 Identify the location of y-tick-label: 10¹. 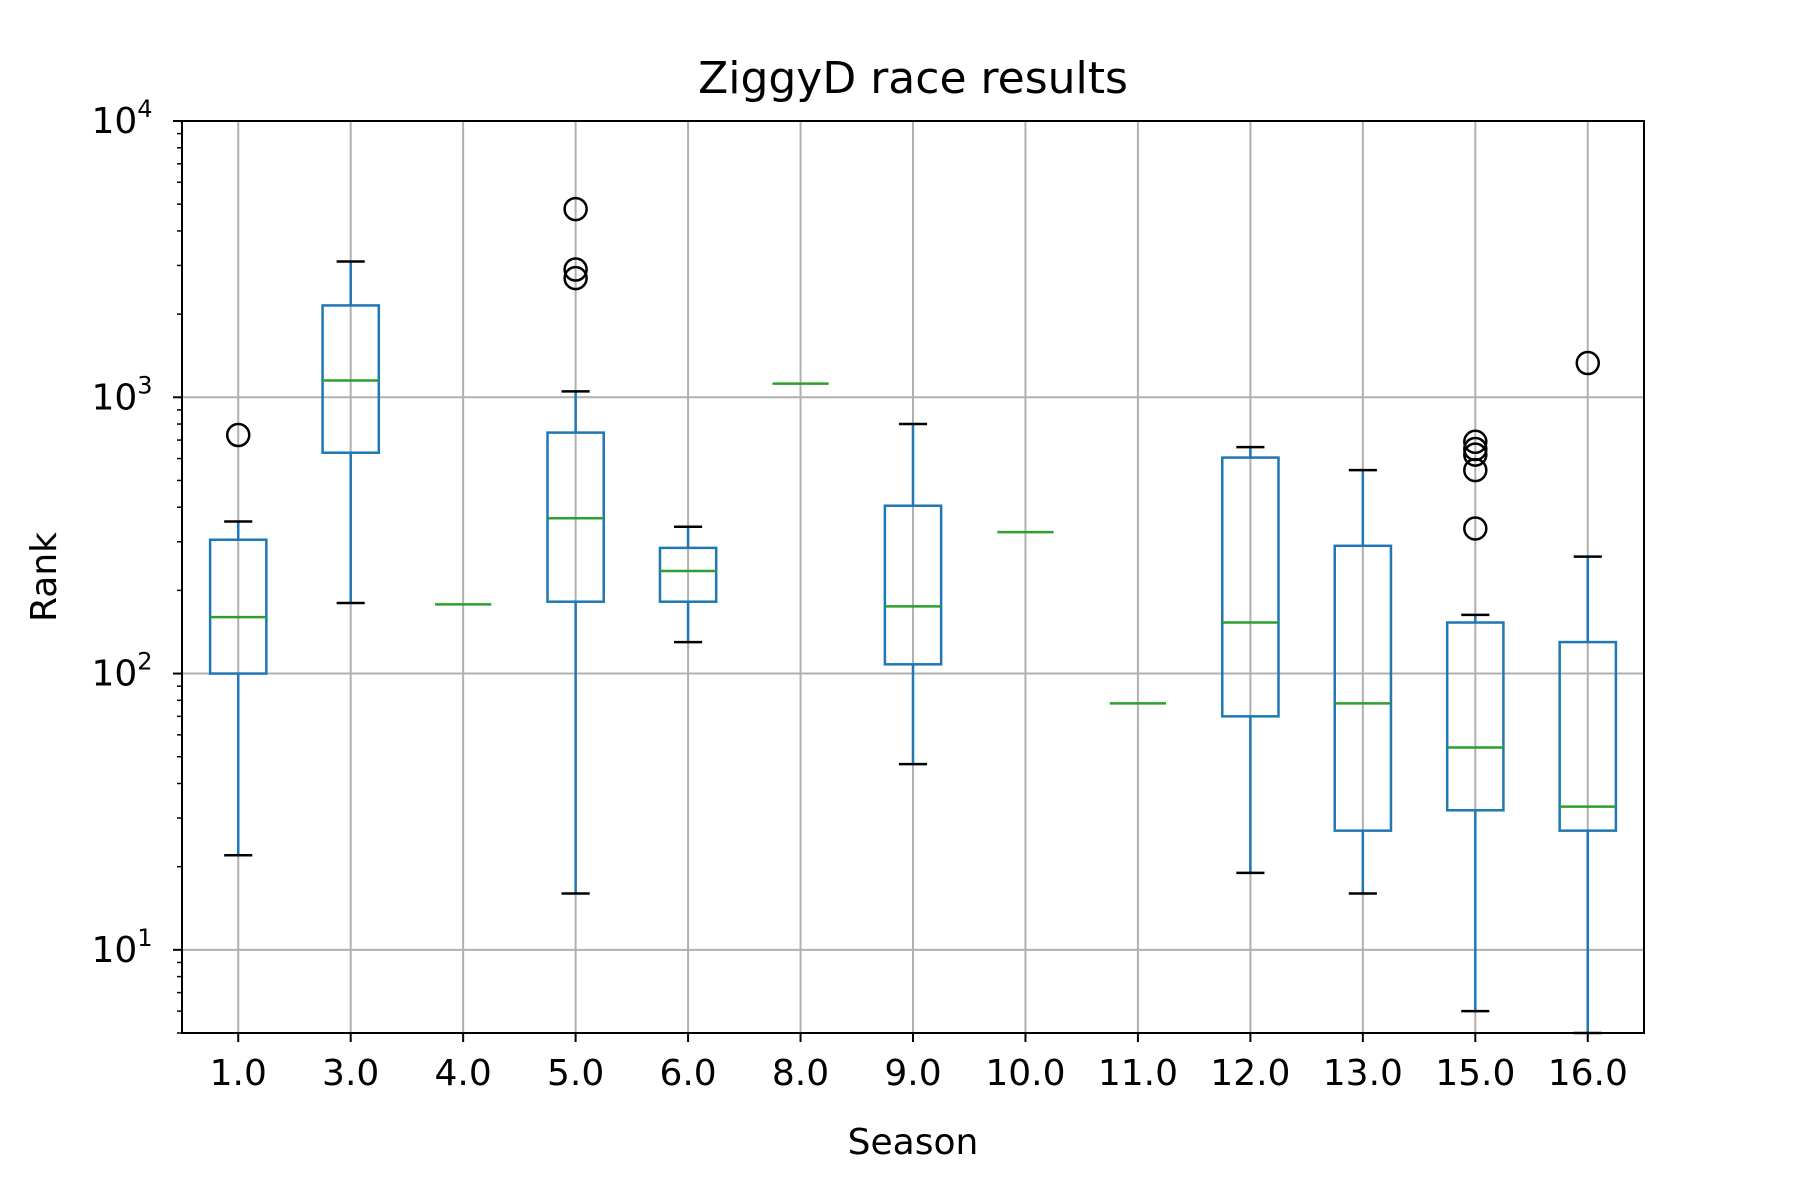
(121, 947).